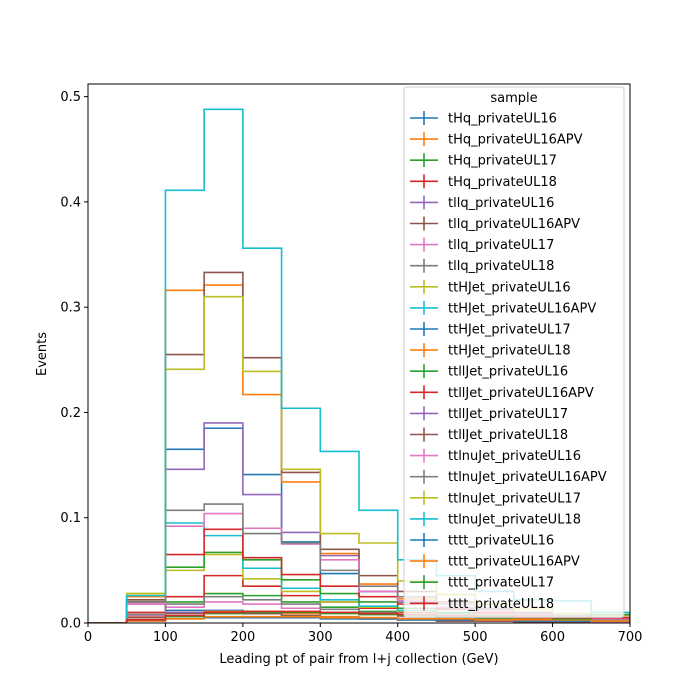  Describe the element at coordinates (508, 414) in the screenshot. I see `legend-label: ttllJet_privateUL17` at that location.